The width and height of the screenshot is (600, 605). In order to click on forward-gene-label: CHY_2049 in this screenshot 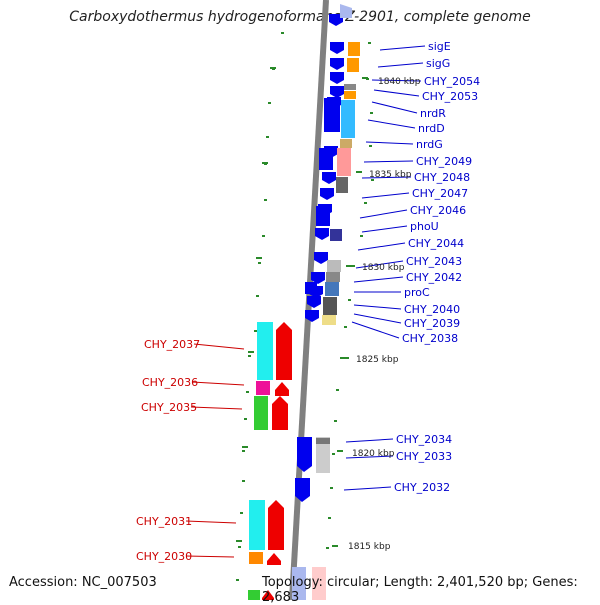, I will do `click(444, 161)`.